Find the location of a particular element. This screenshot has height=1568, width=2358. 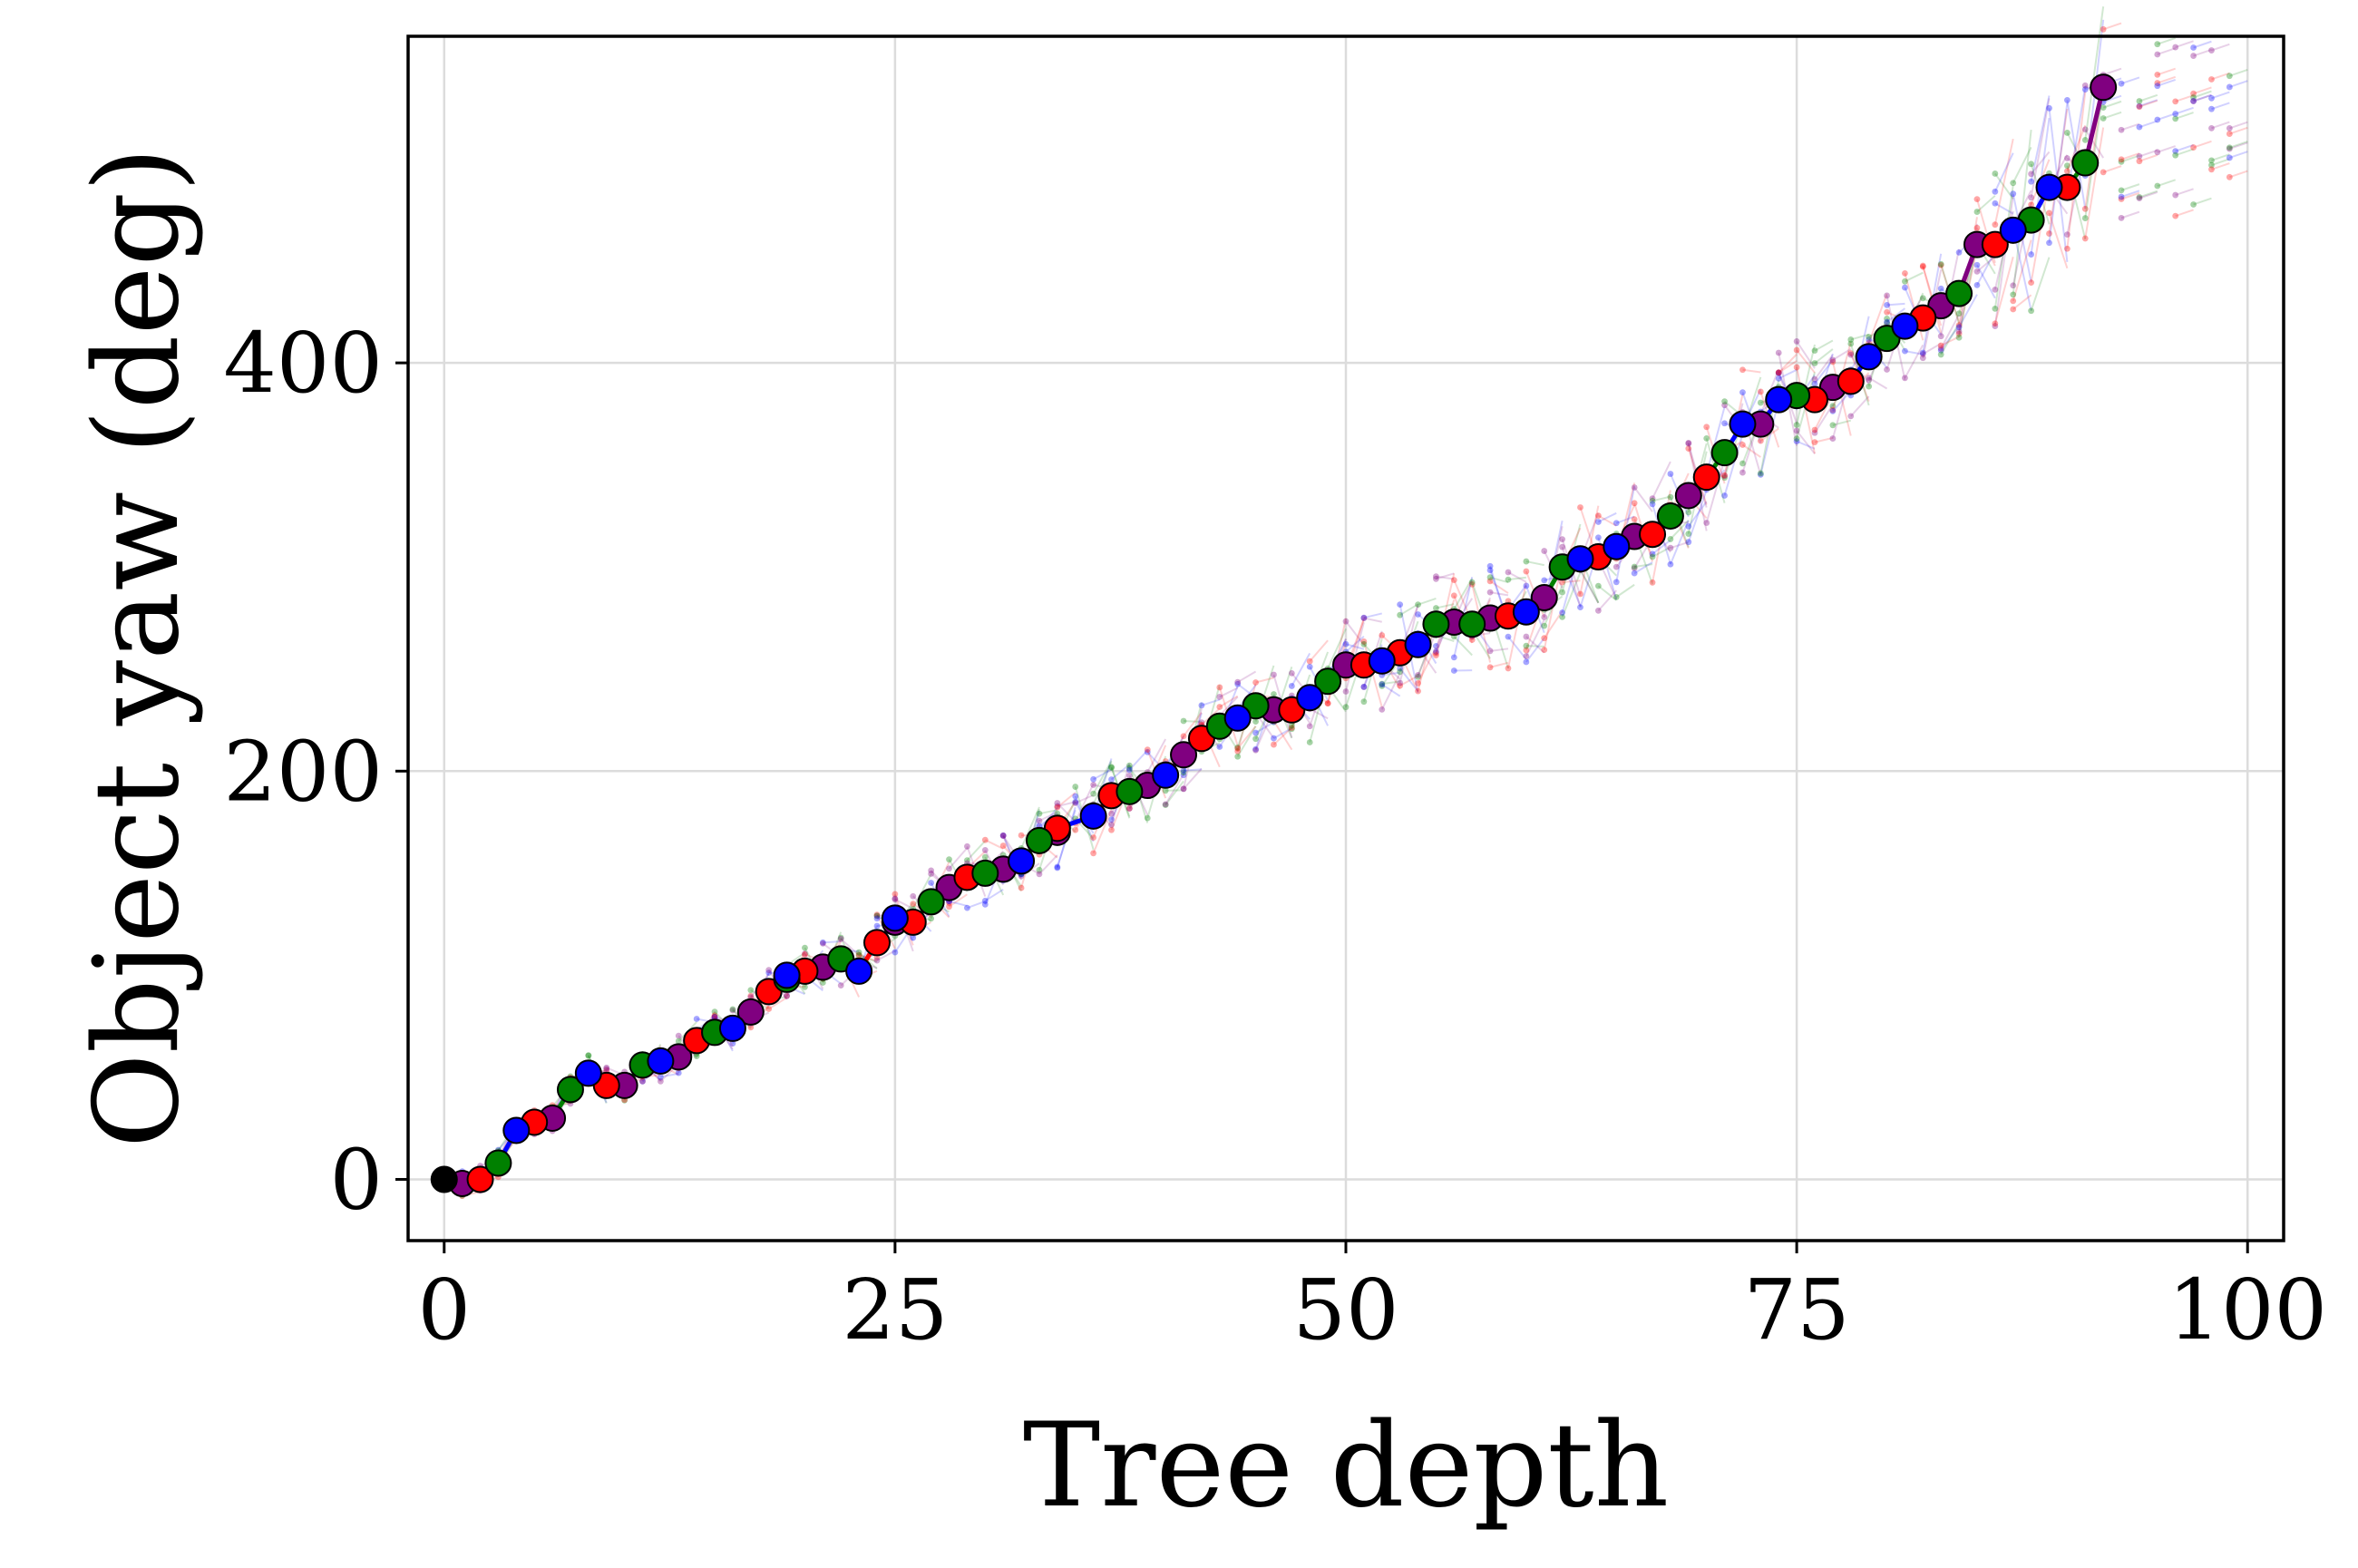

y-tick-labels: 0 200 400 is located at coordinates (303, 771).